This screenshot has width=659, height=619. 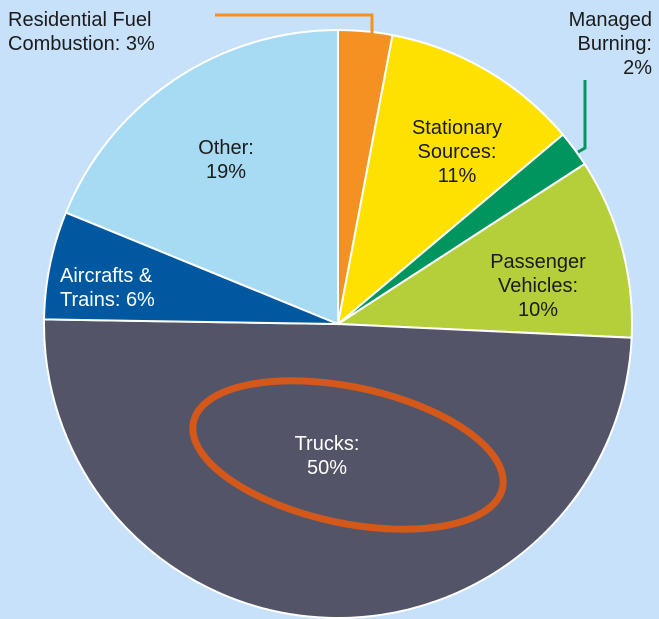 What do you see at coordinates (79, 20) in the screenshot?
I see `slice-label-line: Residential Fuel` at bounding box center [79, 20].